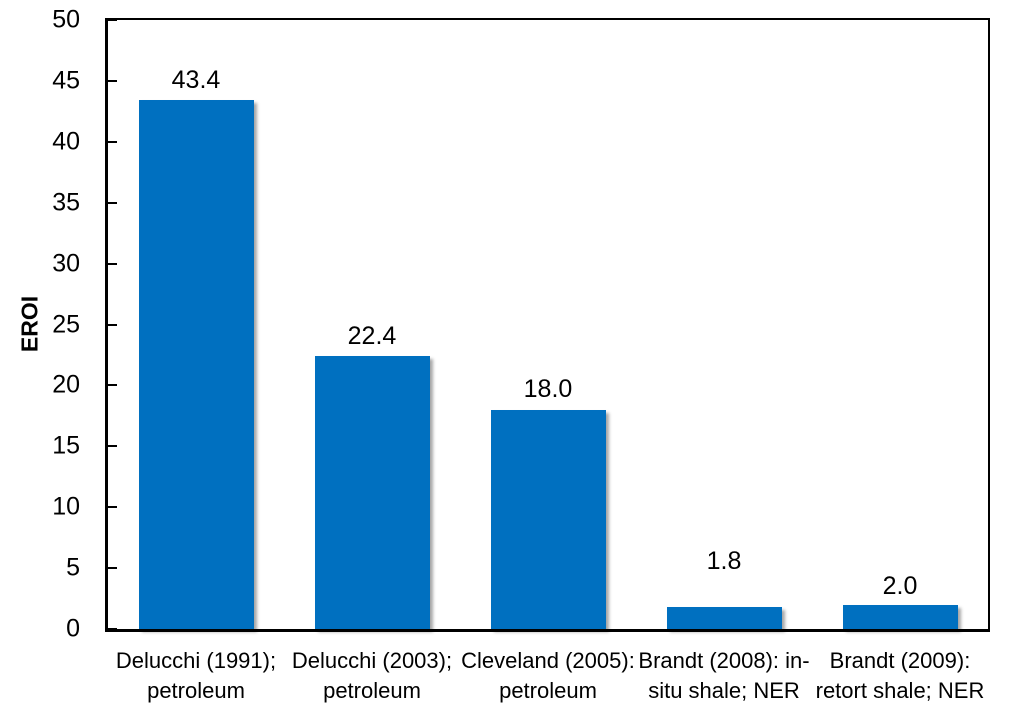 The width and height of the screenshot is (1024, 707). Describe the element at coordinates (372, 675) in the screenshot. I see `x-category-label: Delucchi (2003); petroleum` at that location.